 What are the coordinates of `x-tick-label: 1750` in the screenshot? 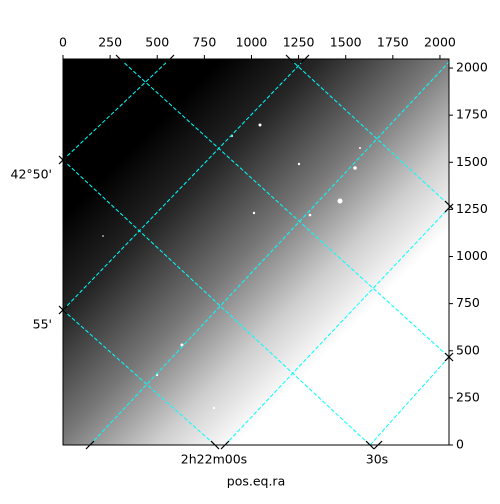 It's located at (393, 42).